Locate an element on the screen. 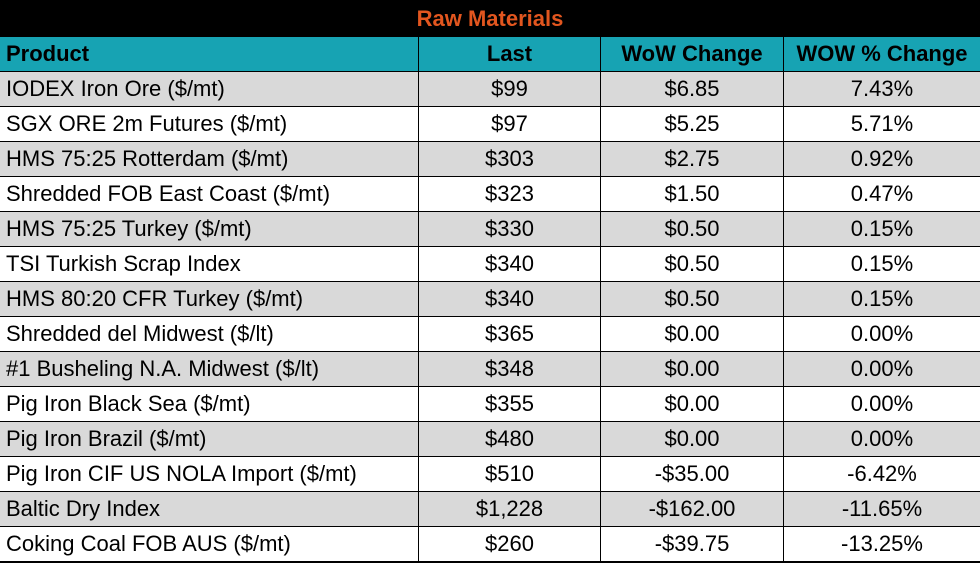 The image size is (980, 563). table-row: SGX ORE 2m Futures ($/mt) $97 $5.25 5.71% is located at coordinates (490, 123).